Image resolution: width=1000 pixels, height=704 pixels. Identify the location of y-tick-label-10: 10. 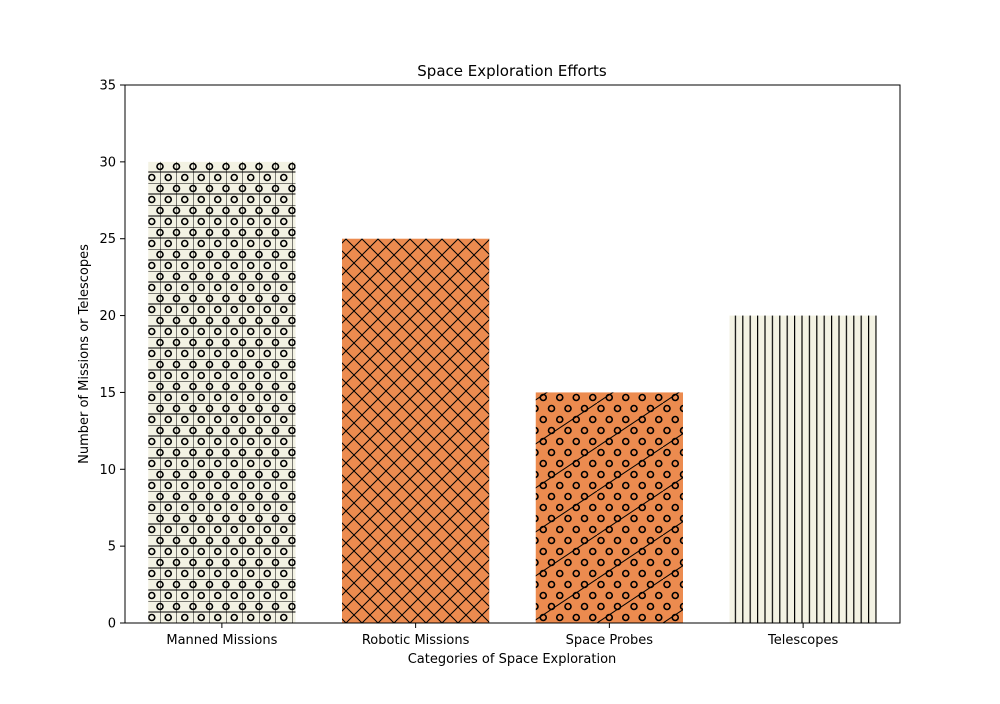
(107, 470).